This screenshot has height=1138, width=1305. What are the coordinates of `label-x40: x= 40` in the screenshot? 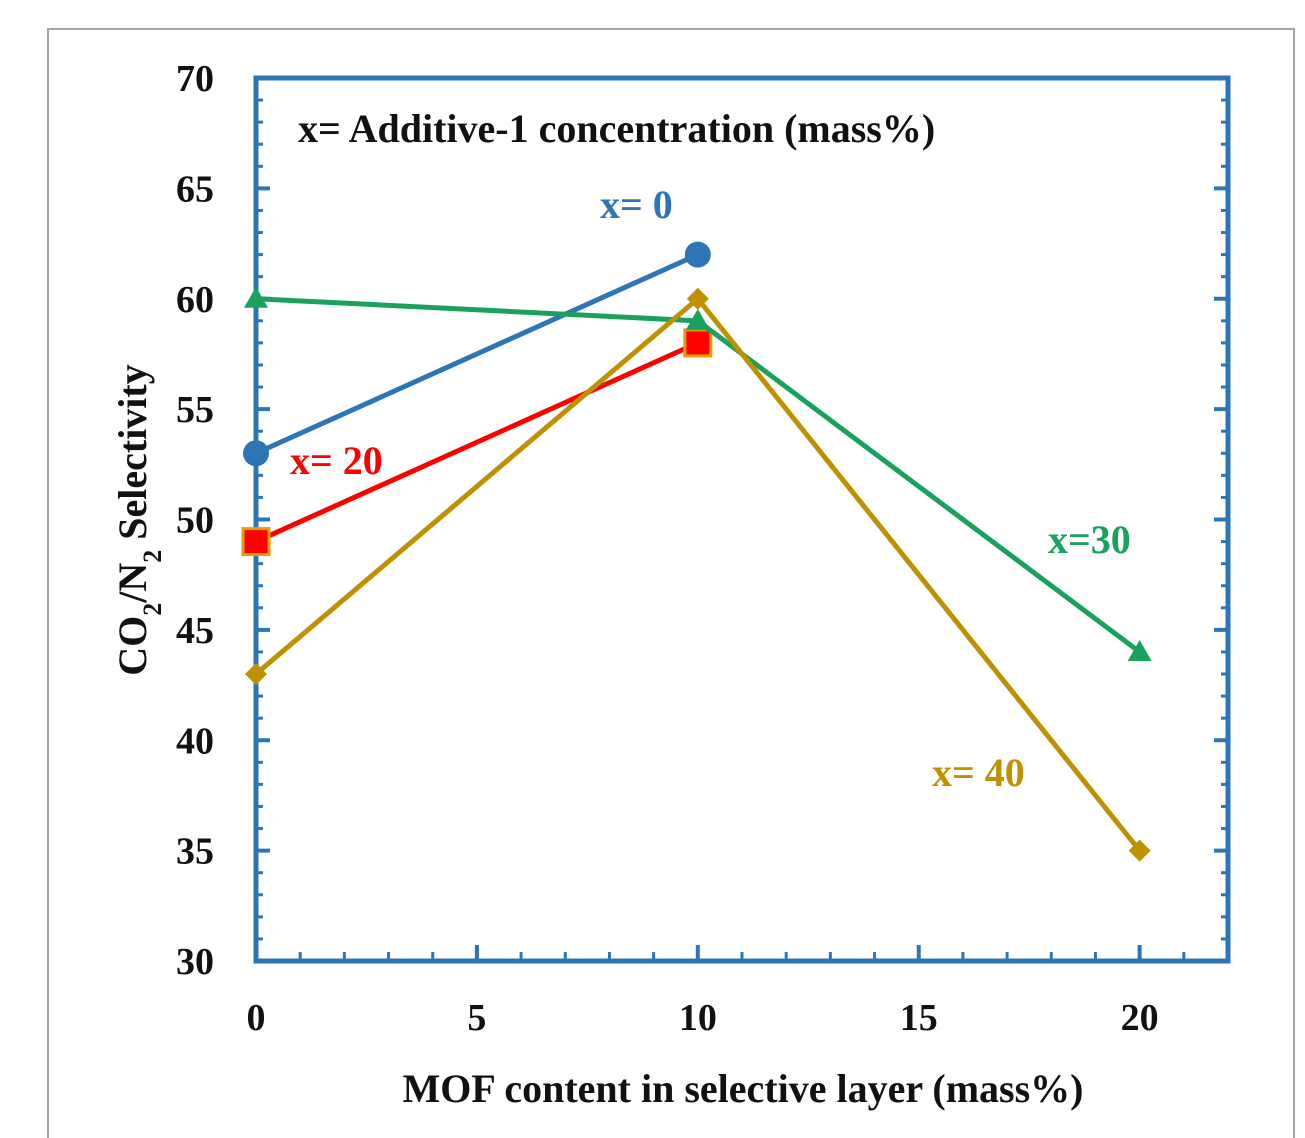 It's located at (978, 772).